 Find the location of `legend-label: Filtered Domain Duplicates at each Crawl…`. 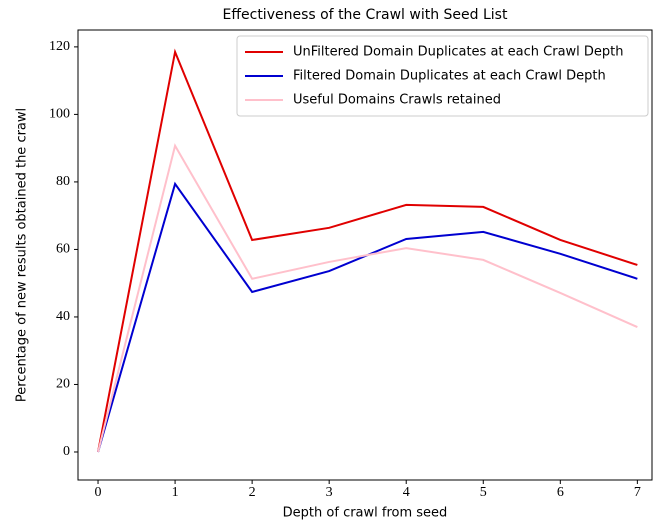

legend-label: Filtered Domain Duplicates at each Crawl… is located at coordinates (449, 76).